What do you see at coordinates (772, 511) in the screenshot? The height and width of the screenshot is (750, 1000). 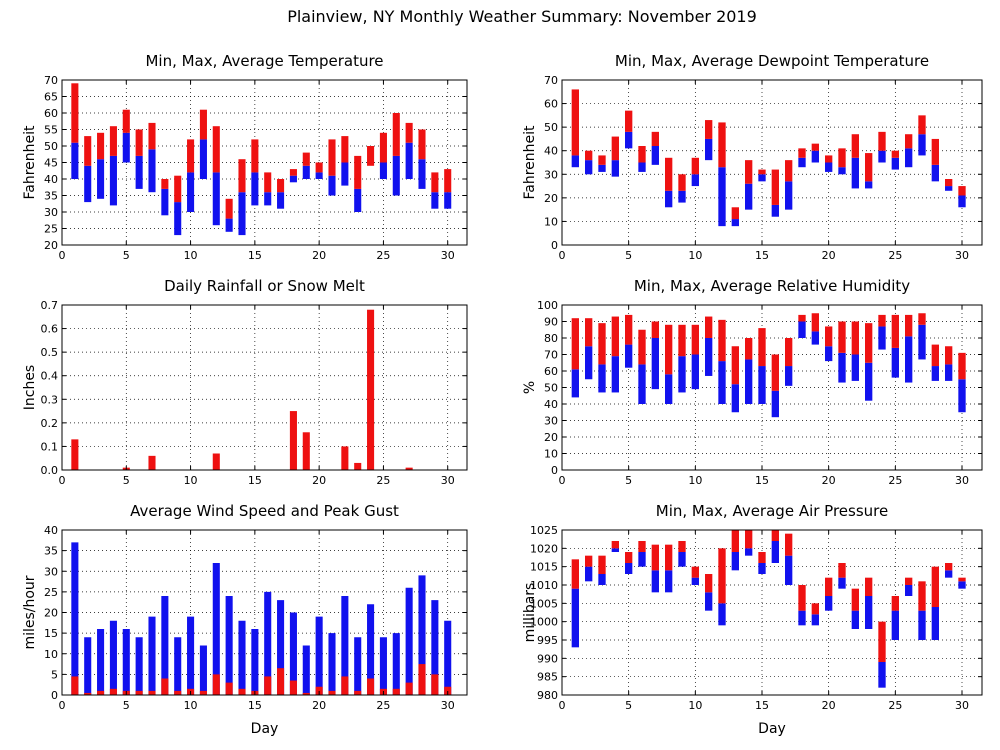 I see `panel-title-pres: Min, Max, Average Air Pressure` at bounding box center [772, 511].